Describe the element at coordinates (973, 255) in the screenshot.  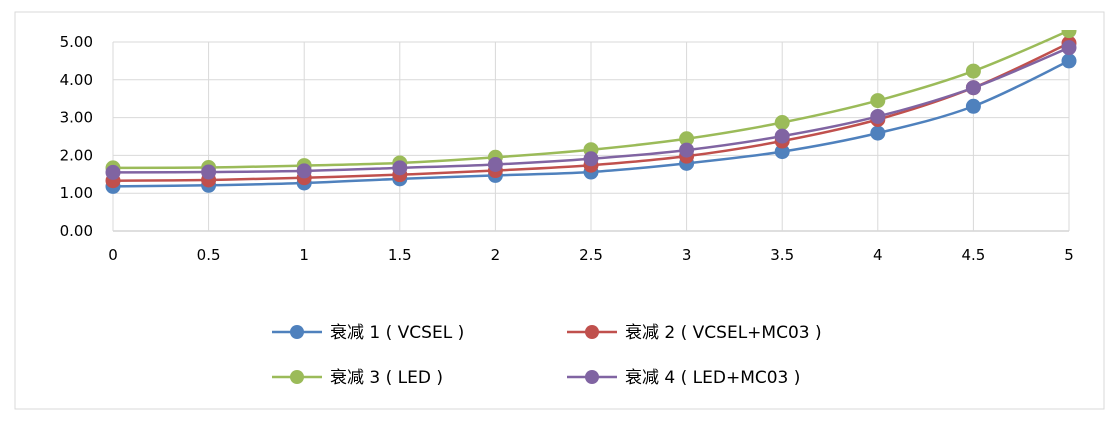
I see `x-tick-label: 4.5` at that location.